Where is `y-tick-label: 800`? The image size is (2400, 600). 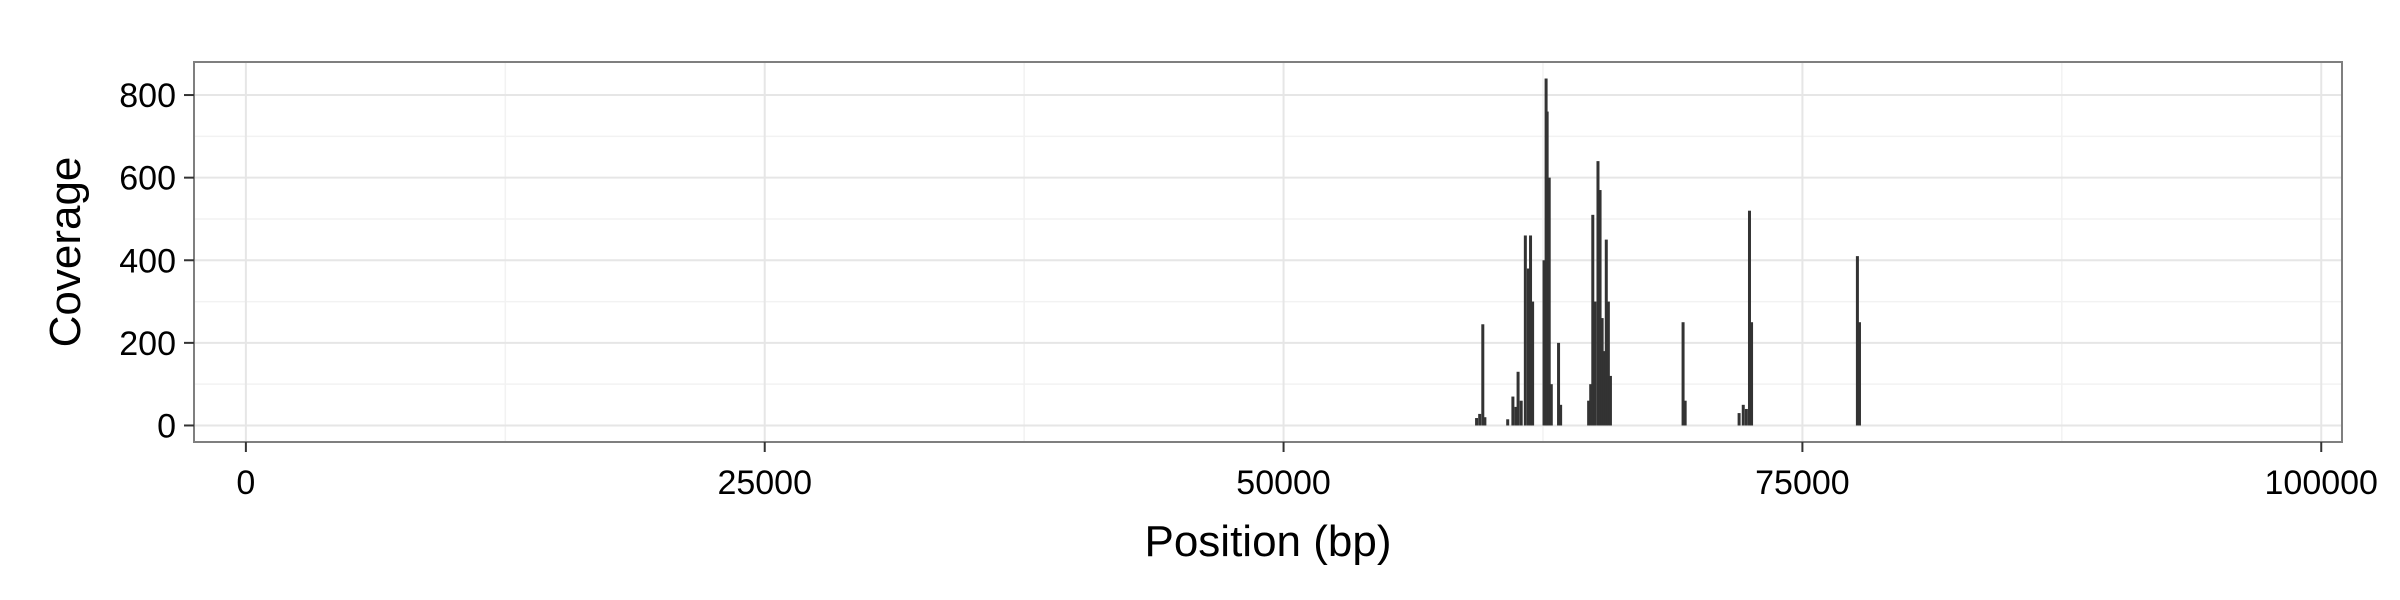 y-tick-label: 800 is located at coordinates (147, 96).